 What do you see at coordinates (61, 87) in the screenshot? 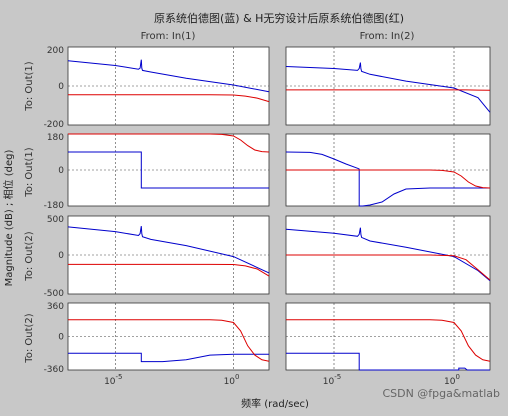
I see `panel-r1-c1-ytick-2: 0` at bounding box center [61, 87].